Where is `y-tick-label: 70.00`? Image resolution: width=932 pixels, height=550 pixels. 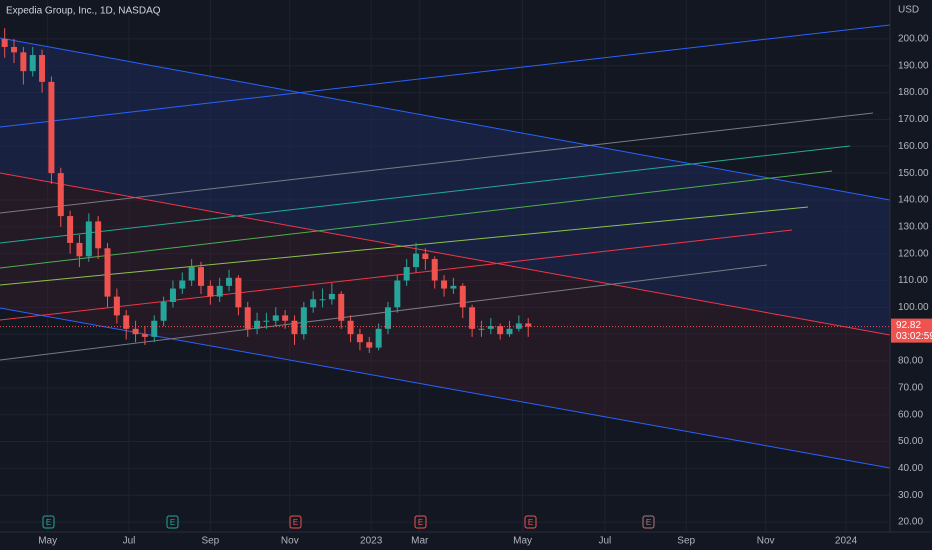
y-tick-label: 70.00 is located at coordinates (910, 388).